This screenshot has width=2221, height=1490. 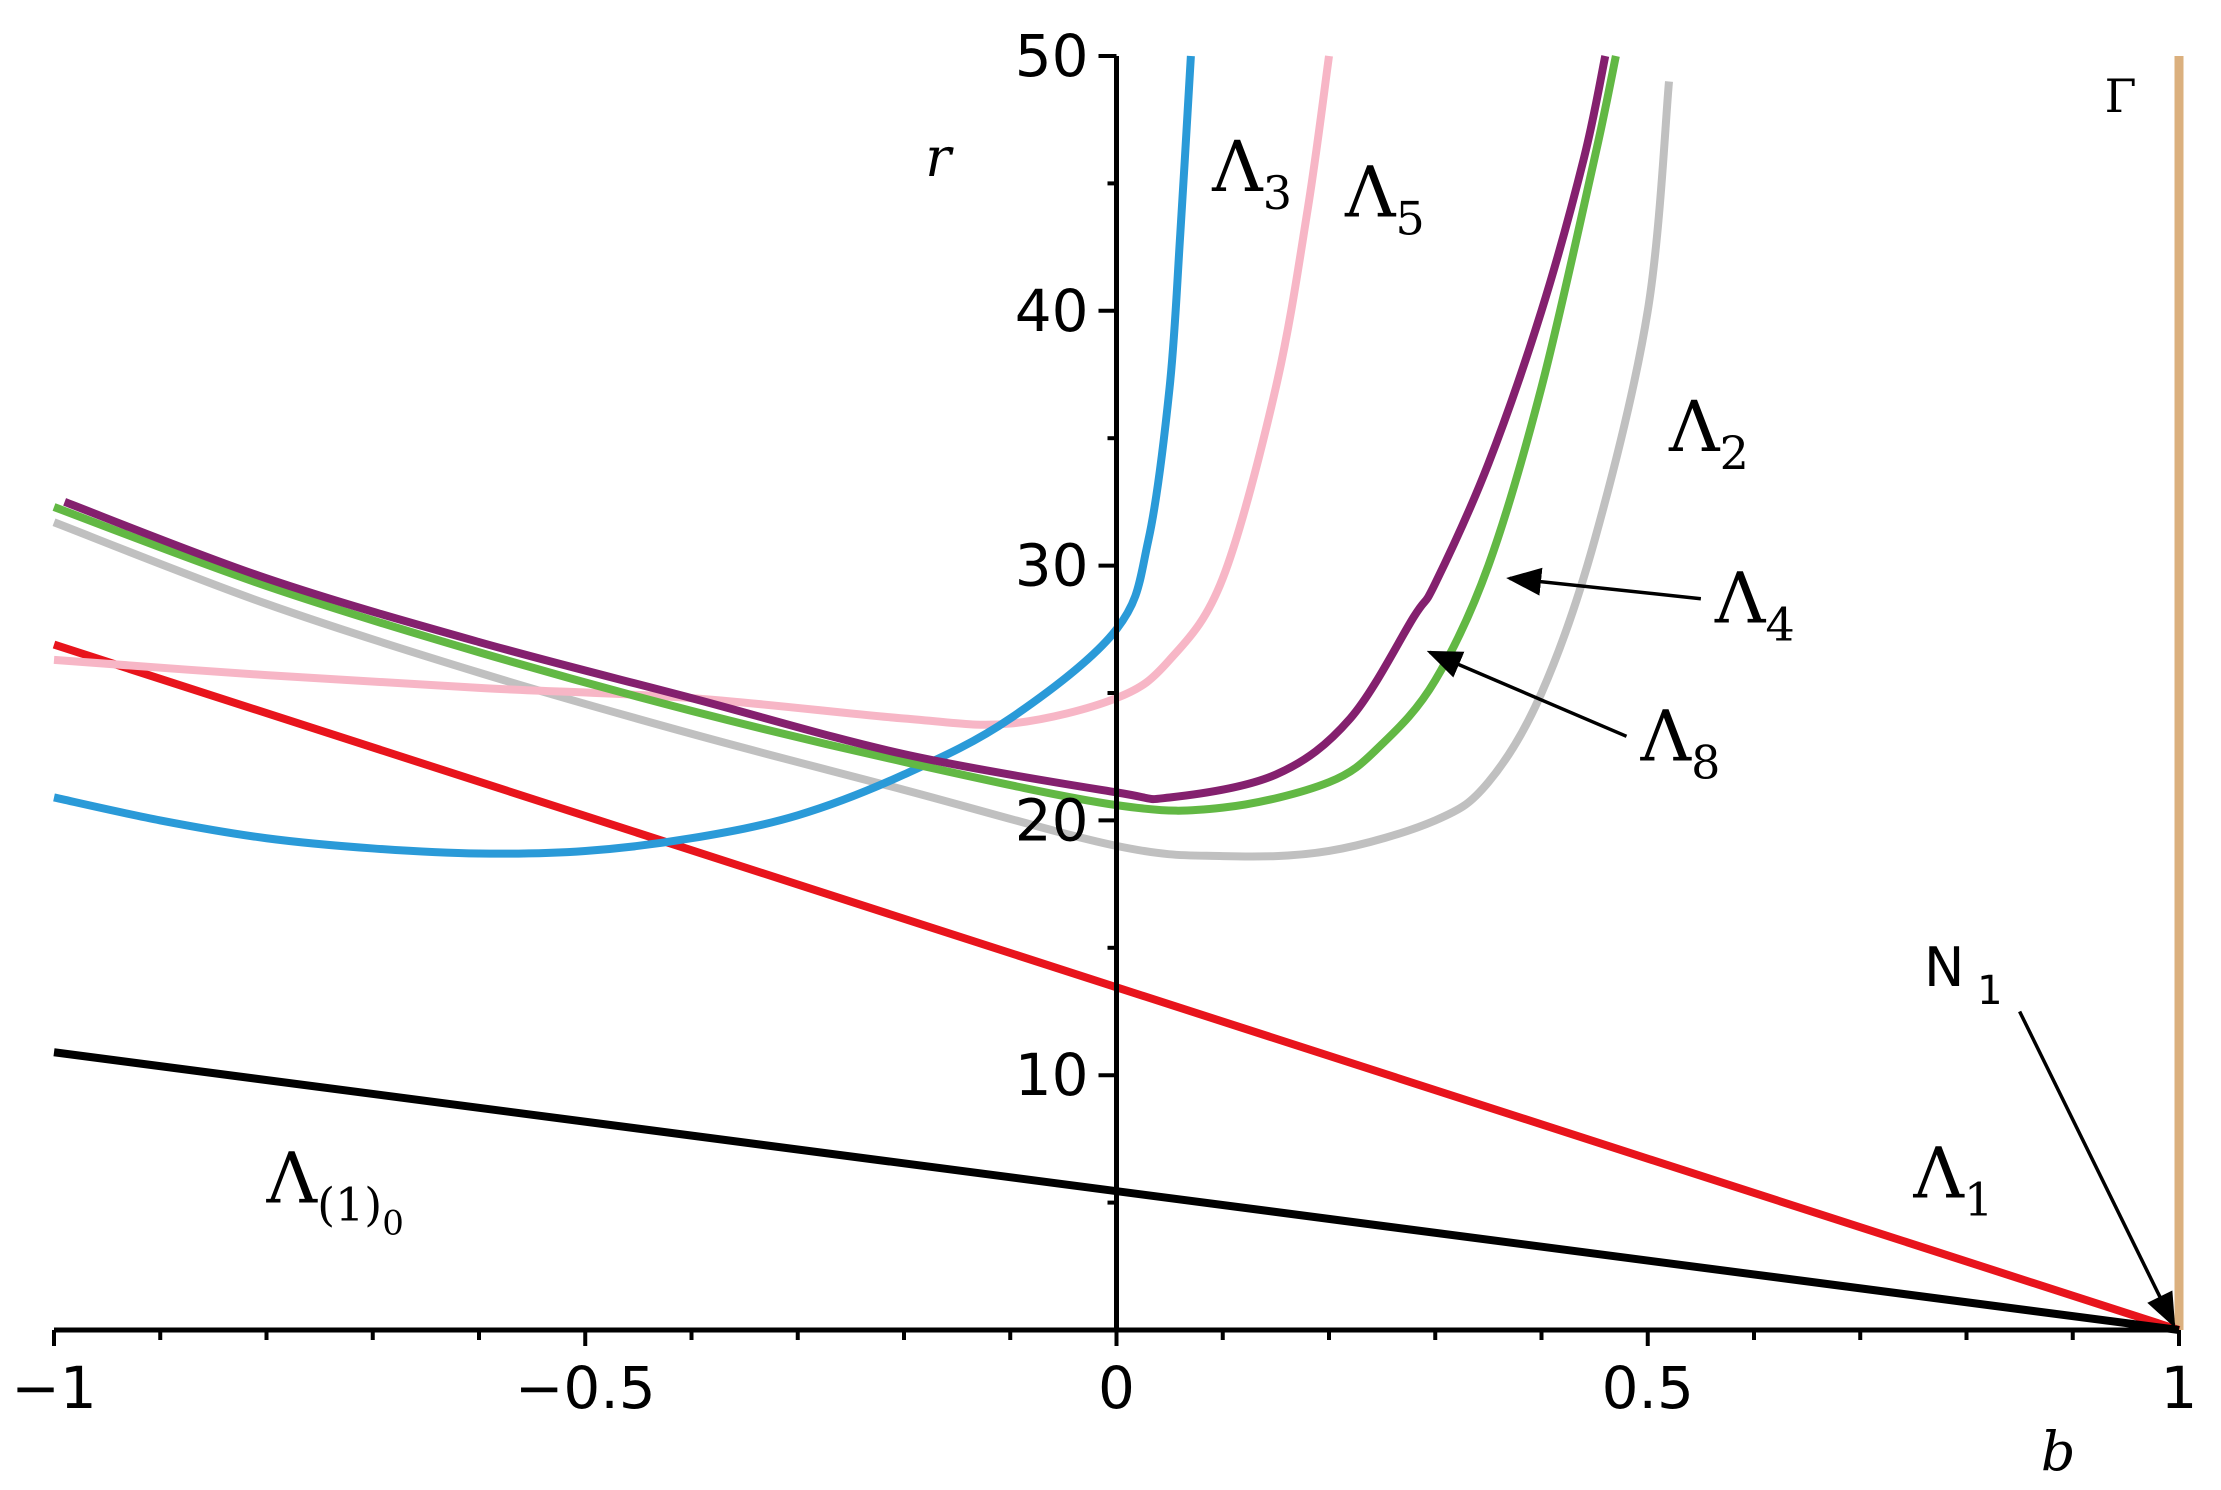 What do you see at coordinates (1705, 762) in the screenshot?
I see `annotation-8-label-sub: 8` at bounding box center [1705, 762].